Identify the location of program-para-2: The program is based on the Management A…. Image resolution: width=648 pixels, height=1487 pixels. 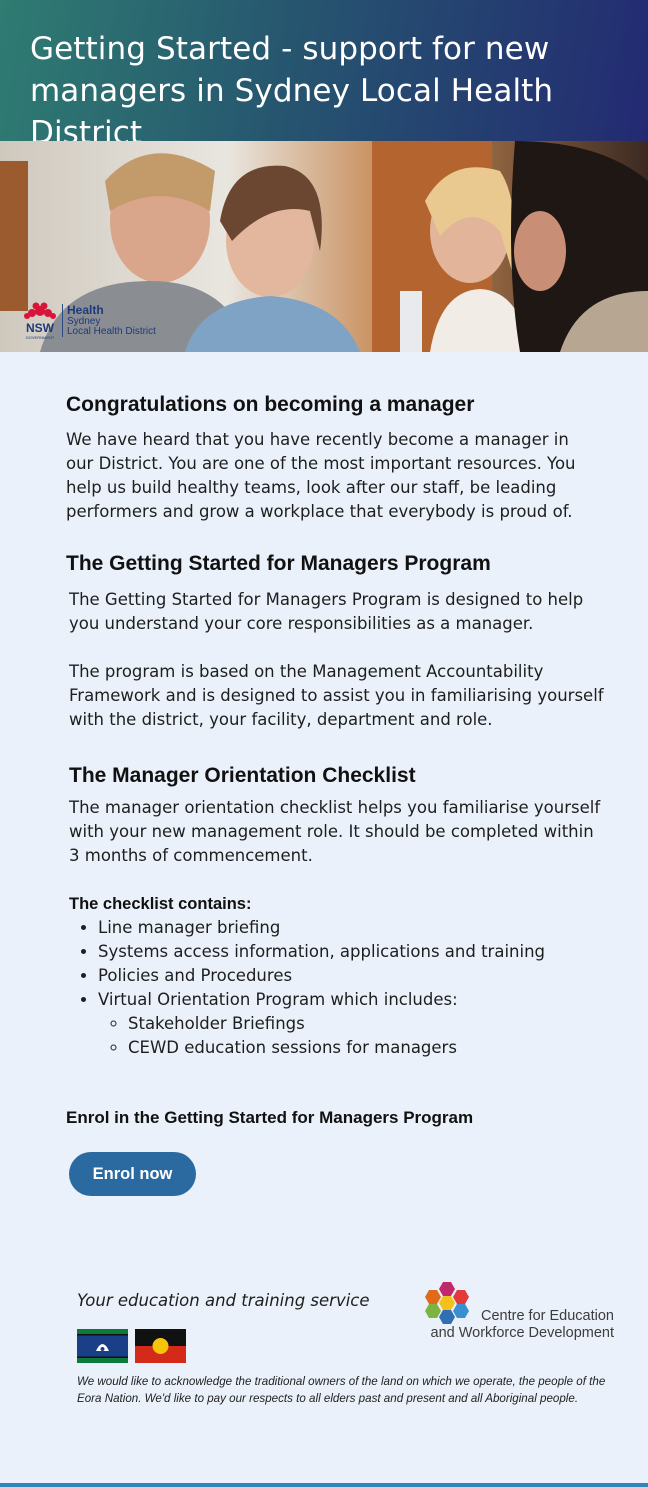
(336, 695).